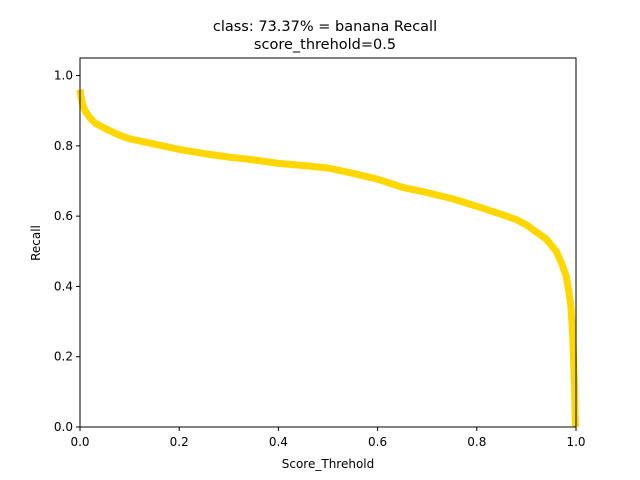  Describe the element at coordinates (63, 357) in the screenshot. I see `y-tick-label: 0.2` at that location.